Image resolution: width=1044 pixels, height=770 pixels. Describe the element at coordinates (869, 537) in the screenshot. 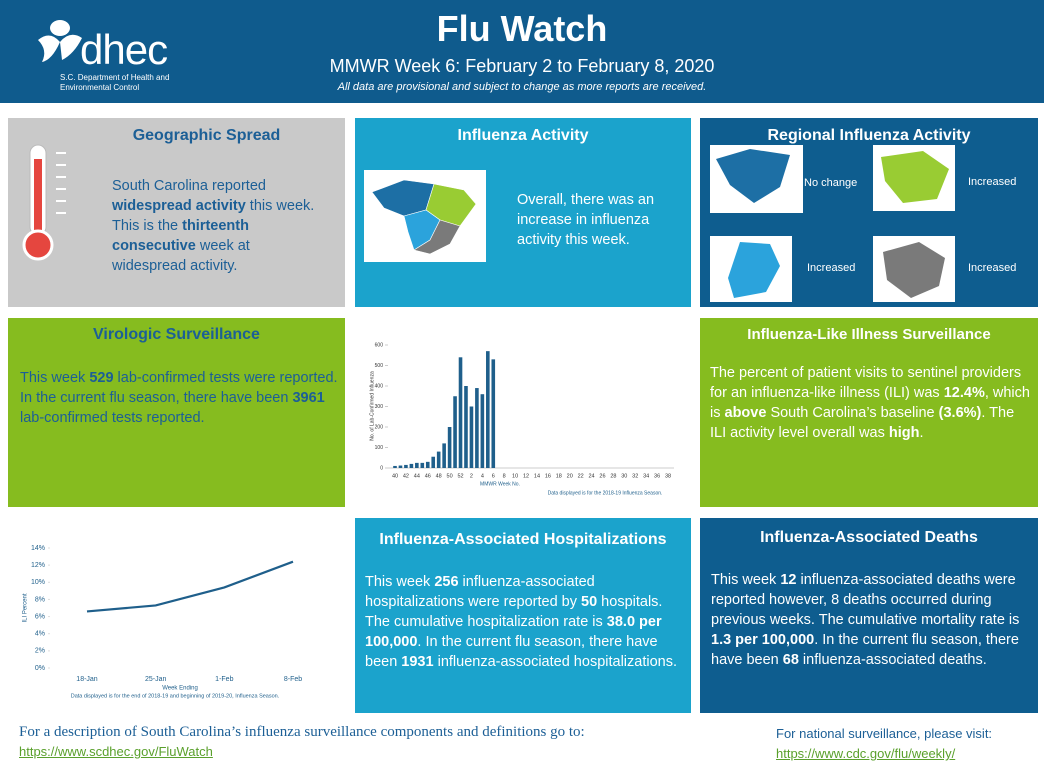

I see `panel-title: Influenza-Associated Deaths` at that location.